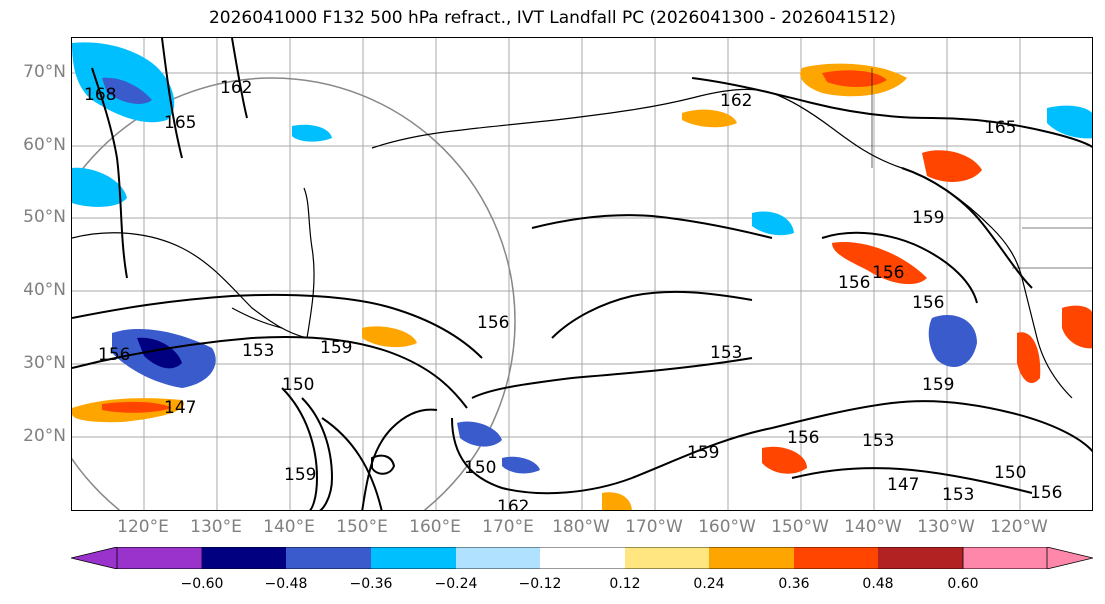 Image resolution: width=1105 pixels, height=604 pixels. What do you see at coordinates (709, 584) in the screenshot?
I see `colorbar-tick-label: 0.24` at bounding box center [709, 584].